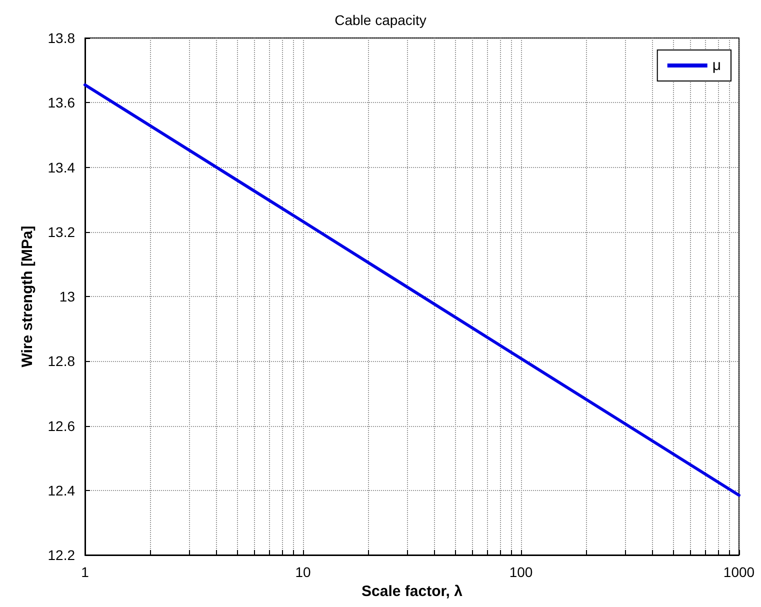  Describe the element at coordinates (717, 65) in the screenshot. I see `legend-label: μ` at that location.